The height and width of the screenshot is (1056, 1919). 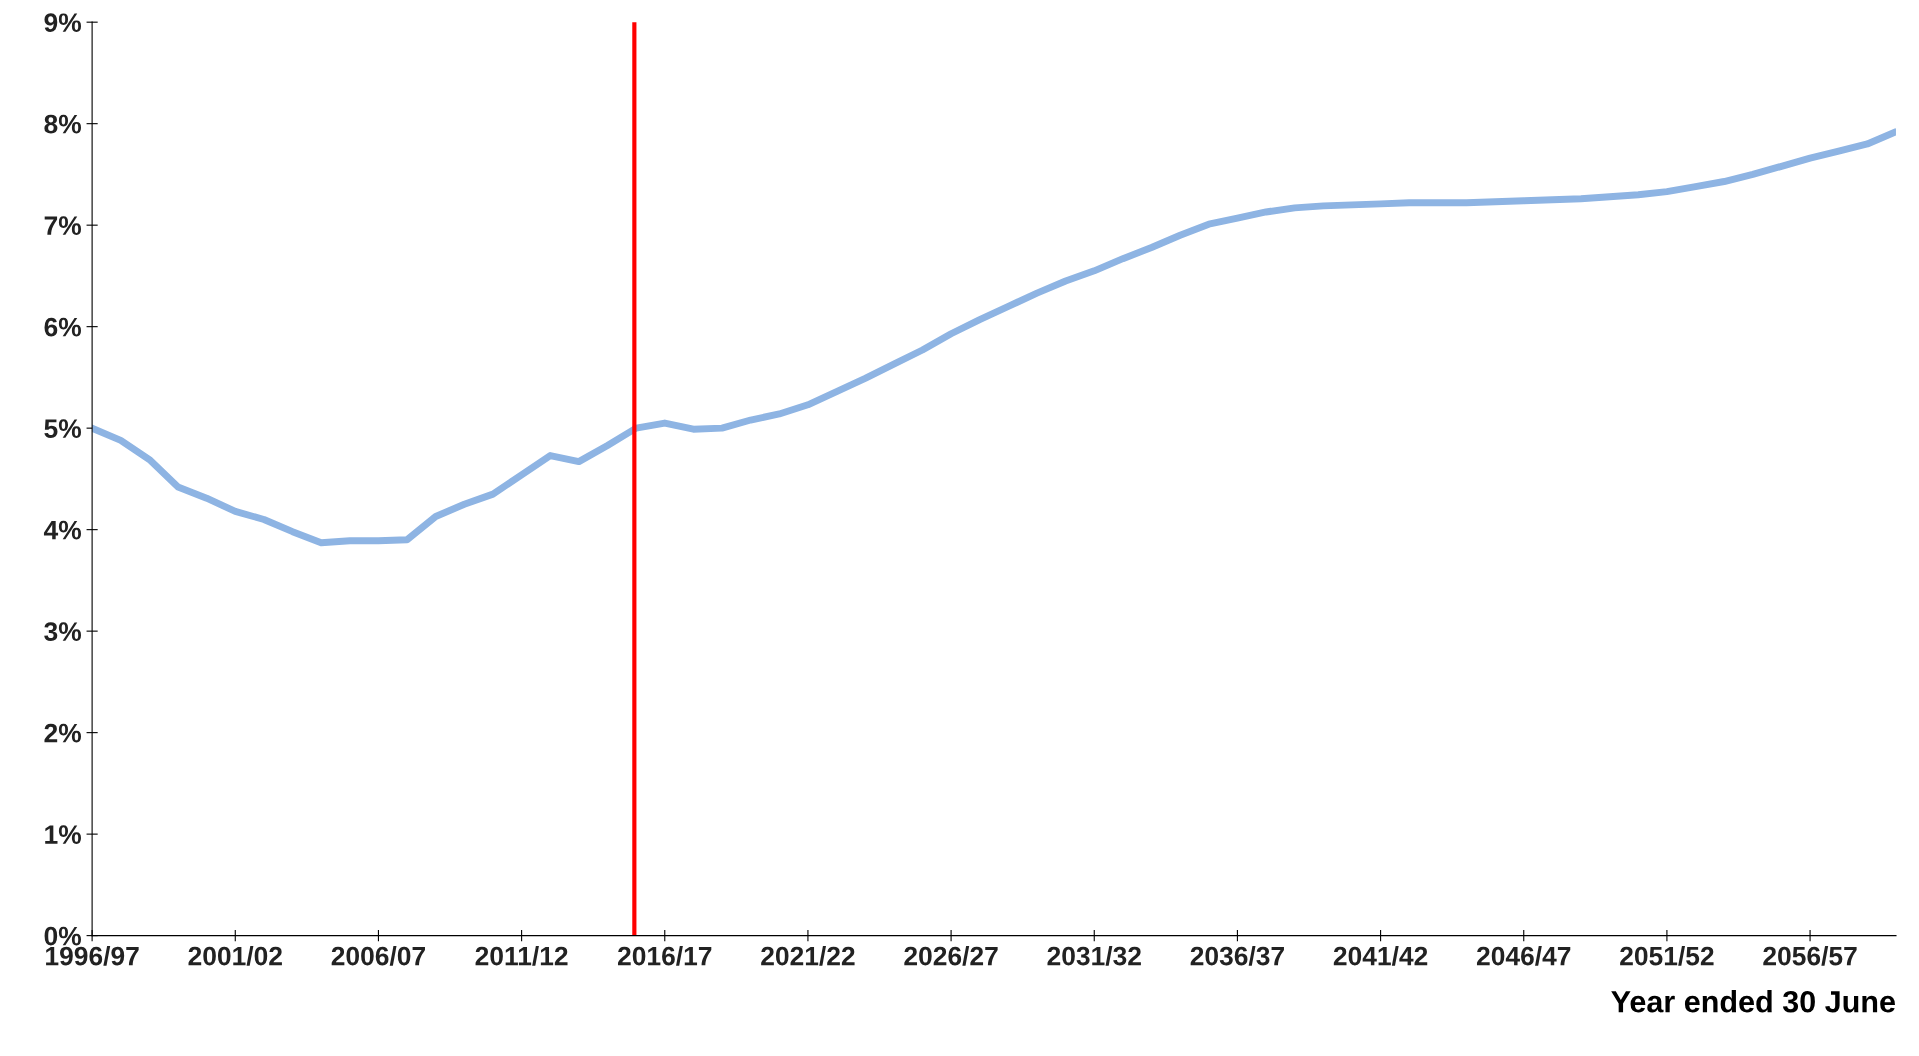 I want to click on y-tick-label: 6%, so click(x=62, y=327).